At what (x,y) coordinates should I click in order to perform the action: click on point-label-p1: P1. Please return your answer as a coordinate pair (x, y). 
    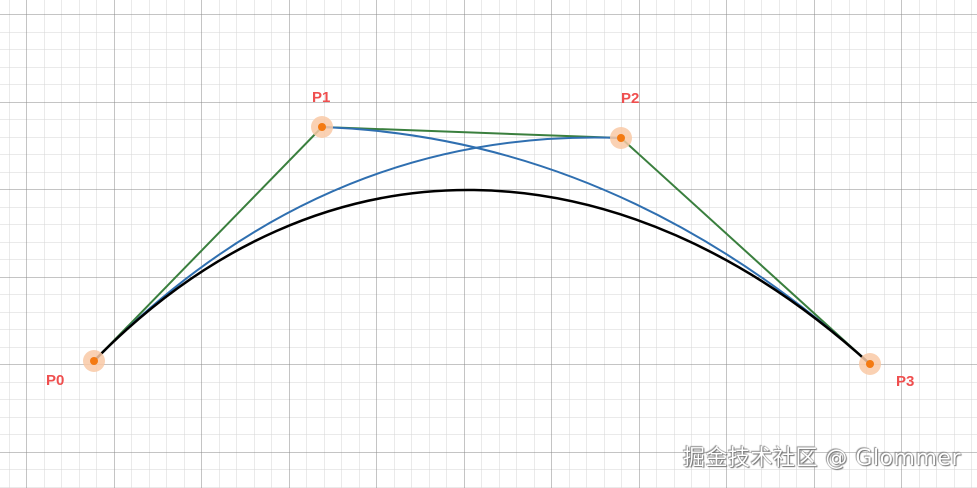
    Looking at the image, I should click on (321, 97).